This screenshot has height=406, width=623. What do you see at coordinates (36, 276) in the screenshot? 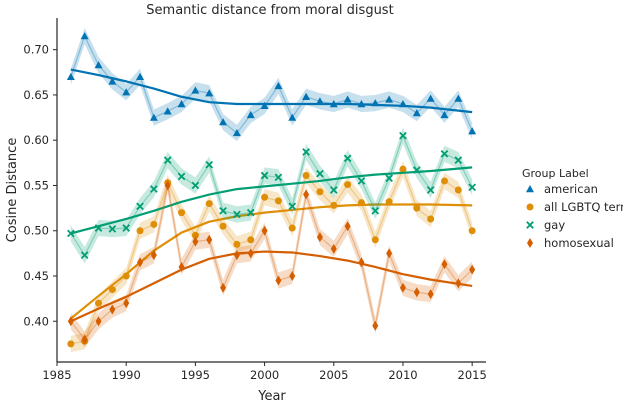
I see `y-tick-label: 0.45` at bounding box center [36, 276].